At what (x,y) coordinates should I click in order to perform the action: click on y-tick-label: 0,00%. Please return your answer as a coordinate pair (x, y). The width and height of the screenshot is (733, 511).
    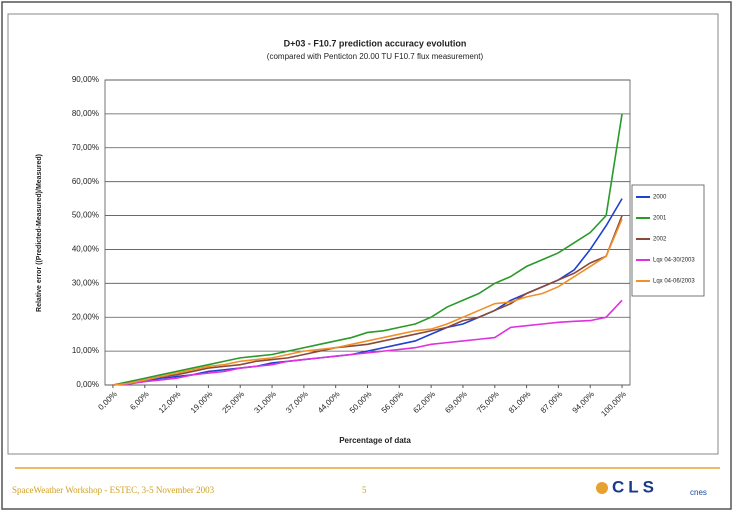
    Looking at the image, I should click on (87, 384).